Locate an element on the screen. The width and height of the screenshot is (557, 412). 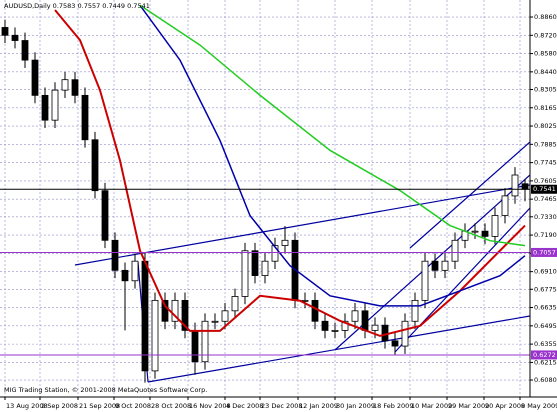
y-tick-label: 0.7605 is located at coordinates (545, 181).